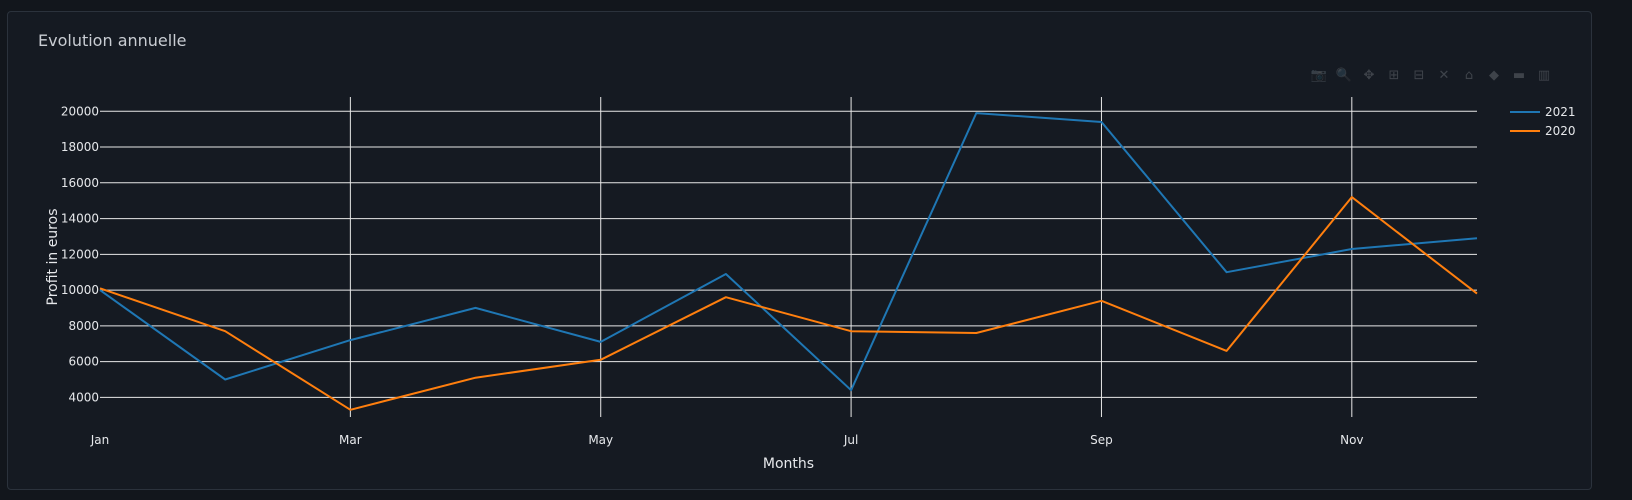 This screenshot has height=500, width=1632. Describe the element at coordinates (1101, 440) in the screenshot. I see `x-tick-label: Sep` at that location.